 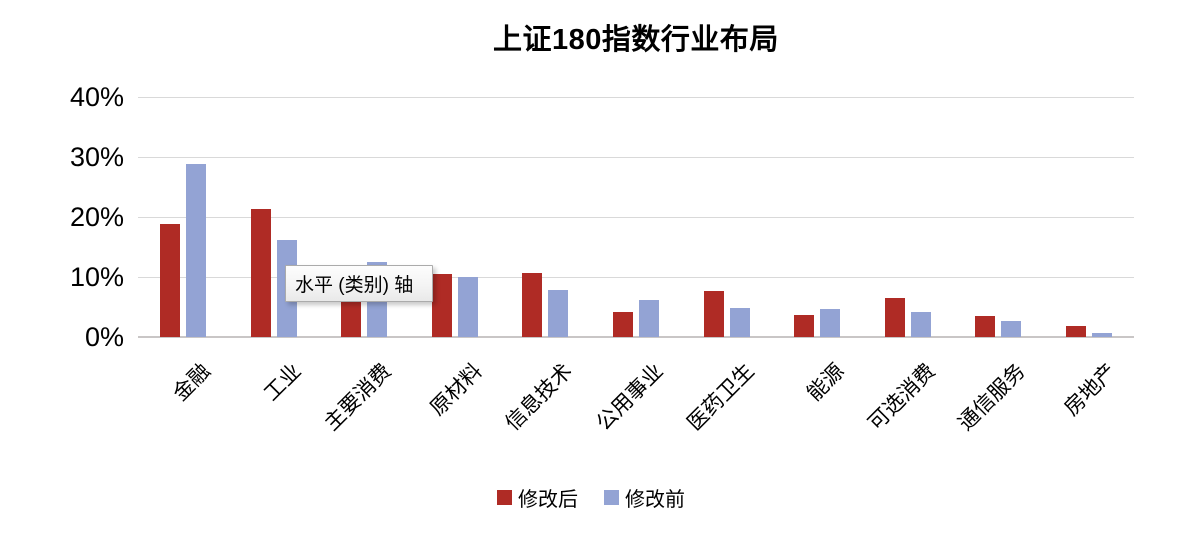 I want to click on x-axis-line, so click(x=636, y=337).